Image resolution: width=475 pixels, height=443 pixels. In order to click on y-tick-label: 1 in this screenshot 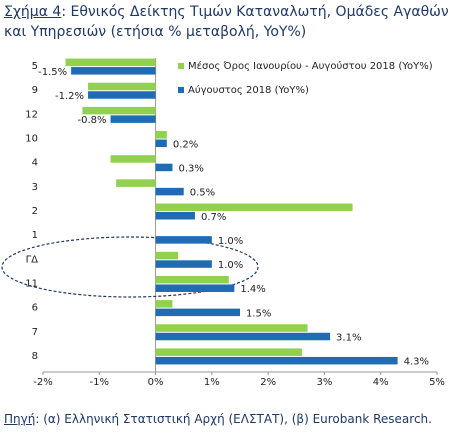, I will do `click(35, 235)`.